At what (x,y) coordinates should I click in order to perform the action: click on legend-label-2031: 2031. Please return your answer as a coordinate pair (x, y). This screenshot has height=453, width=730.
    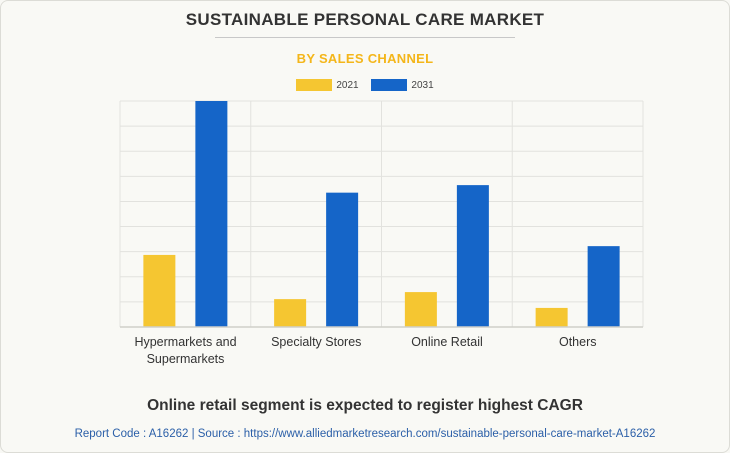
    Looking at the image, I should click on (422, 85).